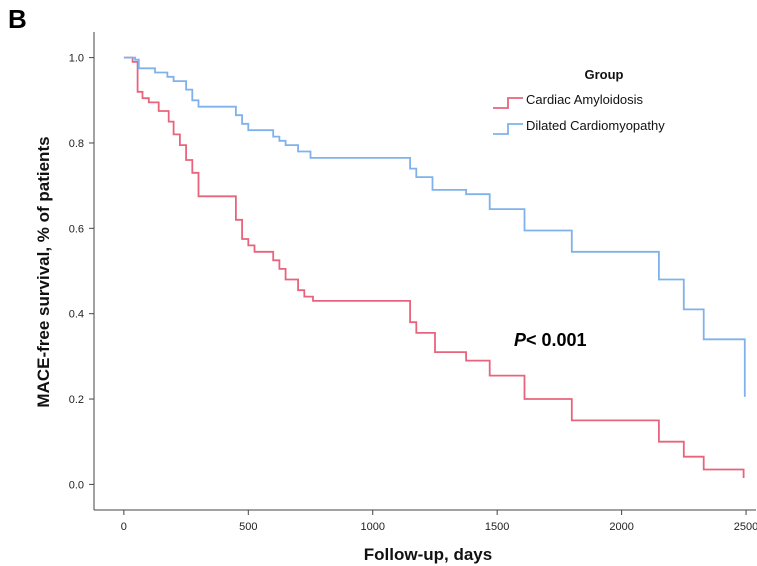 Image resolution: width=757 pixels, height=566 pixels. Describe the element at coordinates (497, 527) in the screenshot. I see `x-tick-label: 1500` at that location.